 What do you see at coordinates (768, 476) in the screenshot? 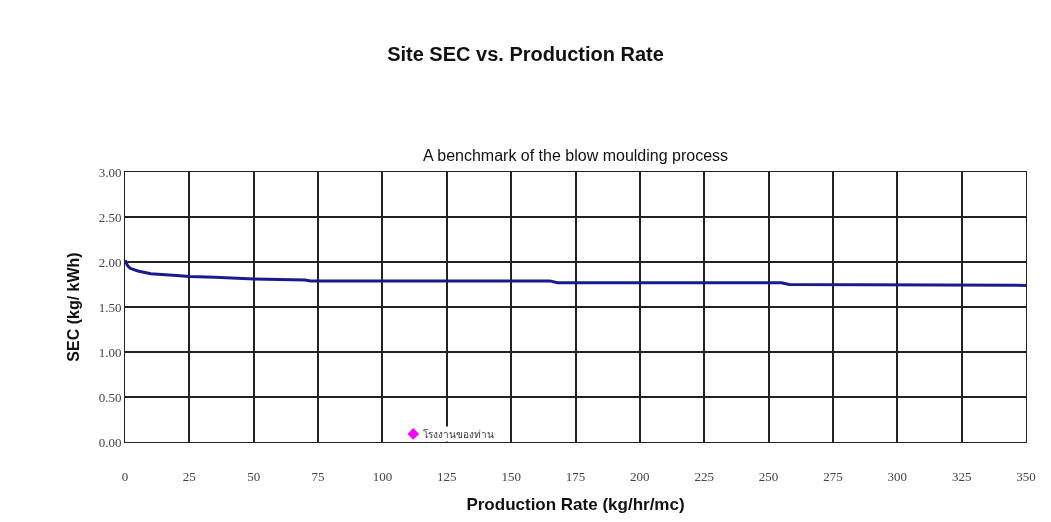
I see `x-tick-label: 250` at bounding box center [768, 476].